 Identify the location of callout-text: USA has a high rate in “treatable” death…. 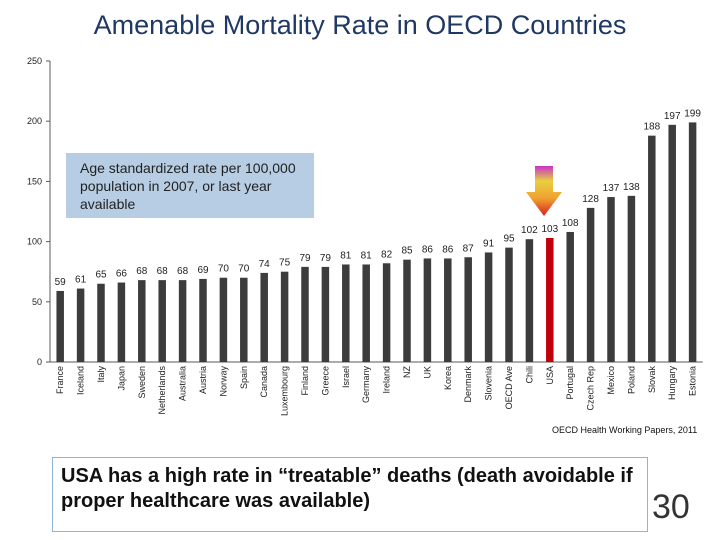
(350, 494).